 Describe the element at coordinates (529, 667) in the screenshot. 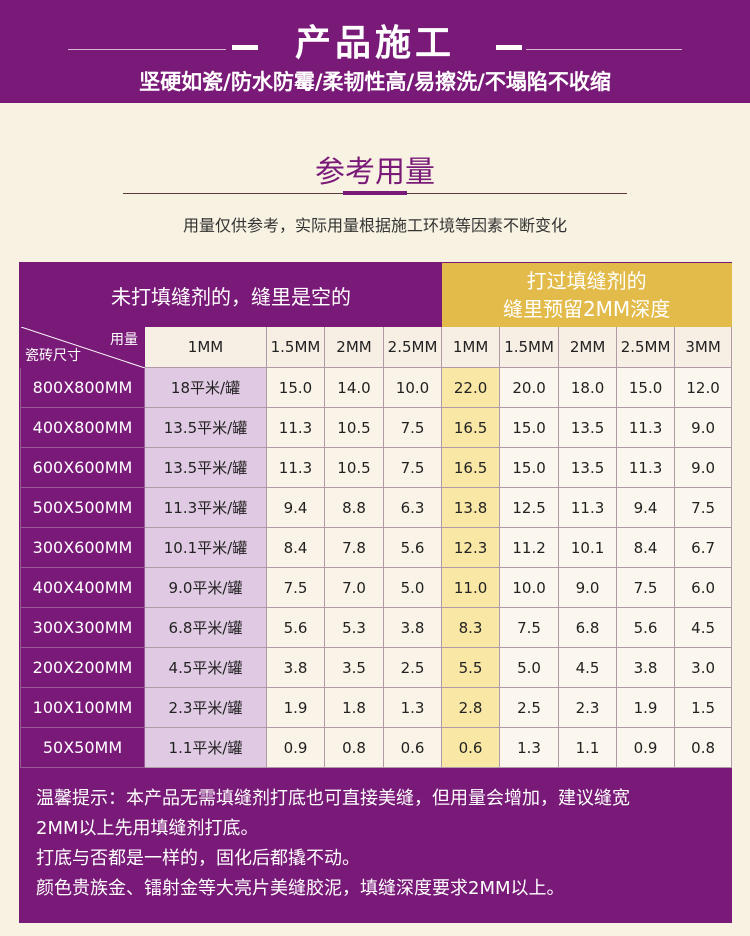

I see `value-cell-prefilled: 5.0` at that location.